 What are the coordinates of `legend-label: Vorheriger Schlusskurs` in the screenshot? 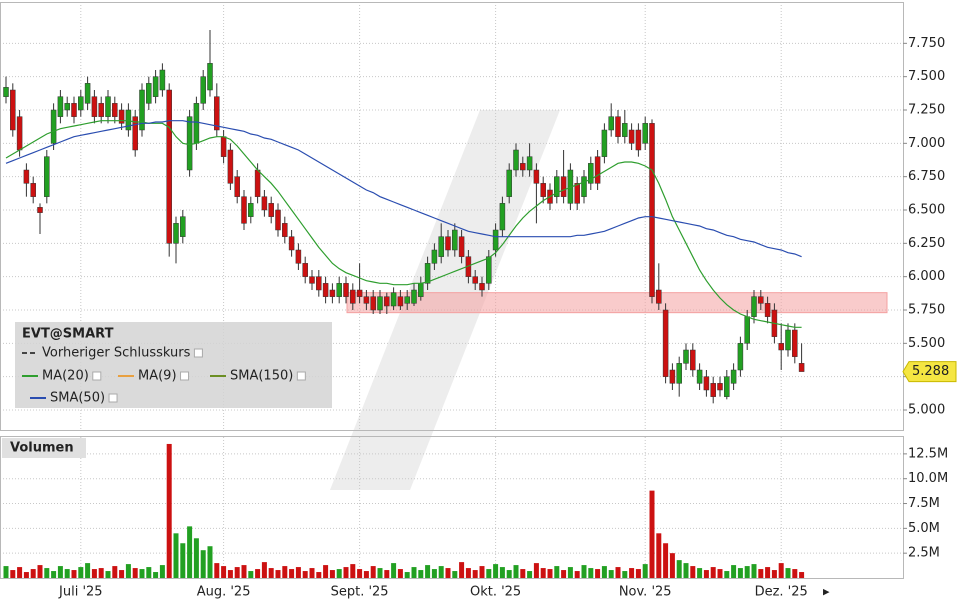 It's located at (116, 353).